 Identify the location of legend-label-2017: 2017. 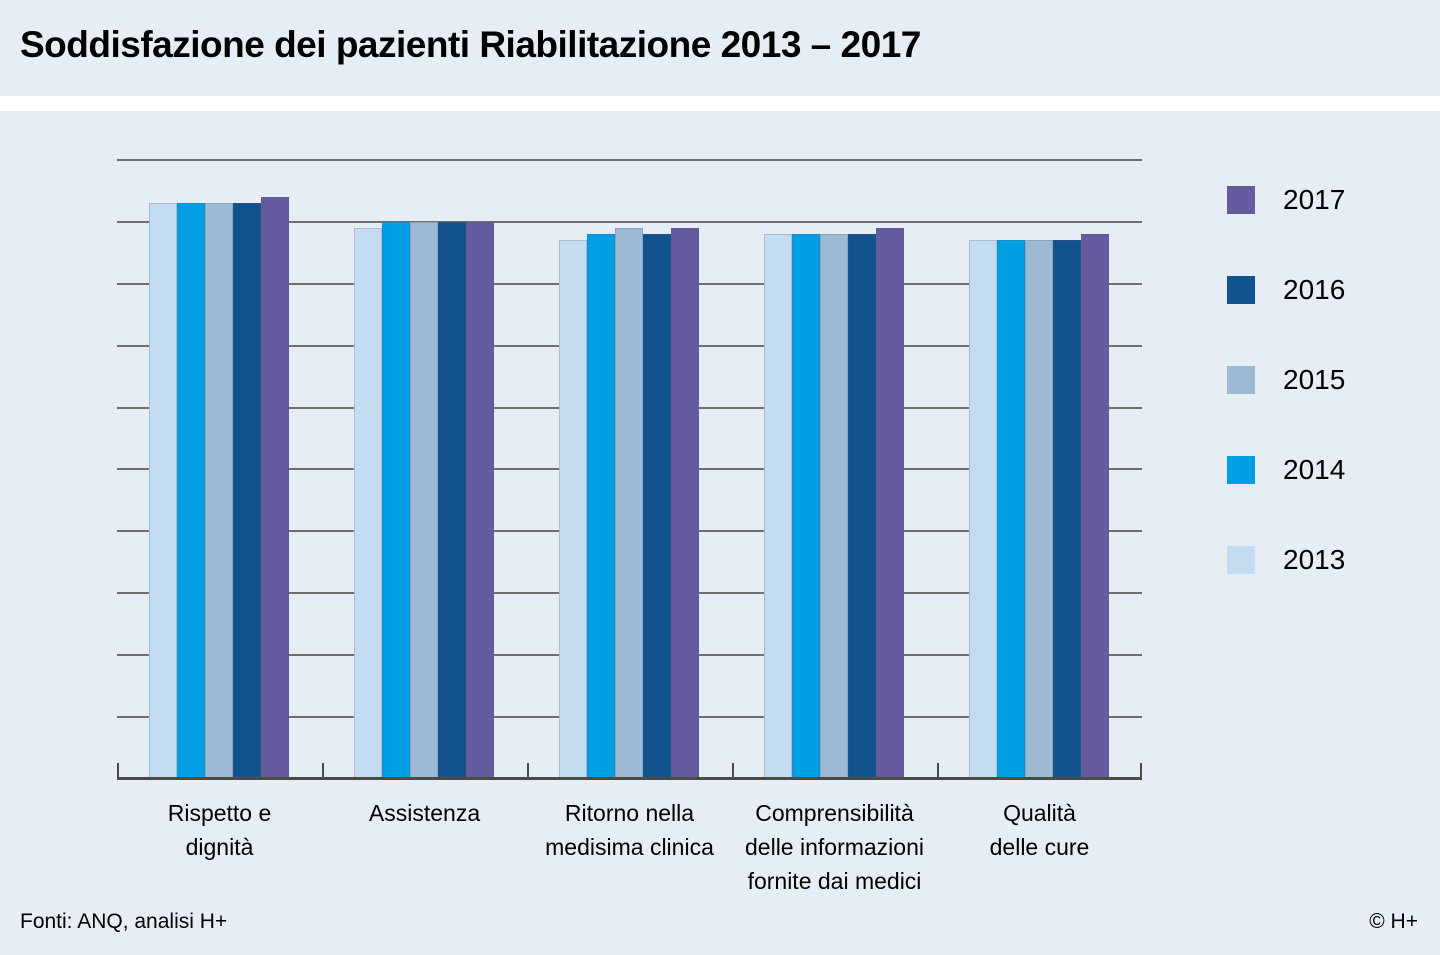
(1314, 199).